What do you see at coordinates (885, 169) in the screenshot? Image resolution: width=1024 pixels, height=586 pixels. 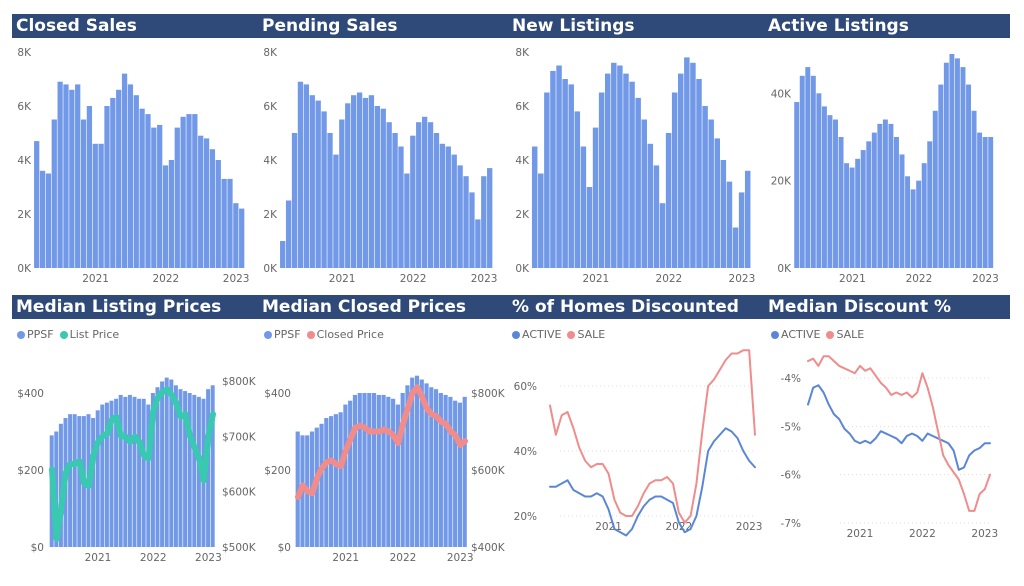 I see `chart-active-listings: 0K 20K 40K 2021 2022 2023` at bounding box center [885, 169].